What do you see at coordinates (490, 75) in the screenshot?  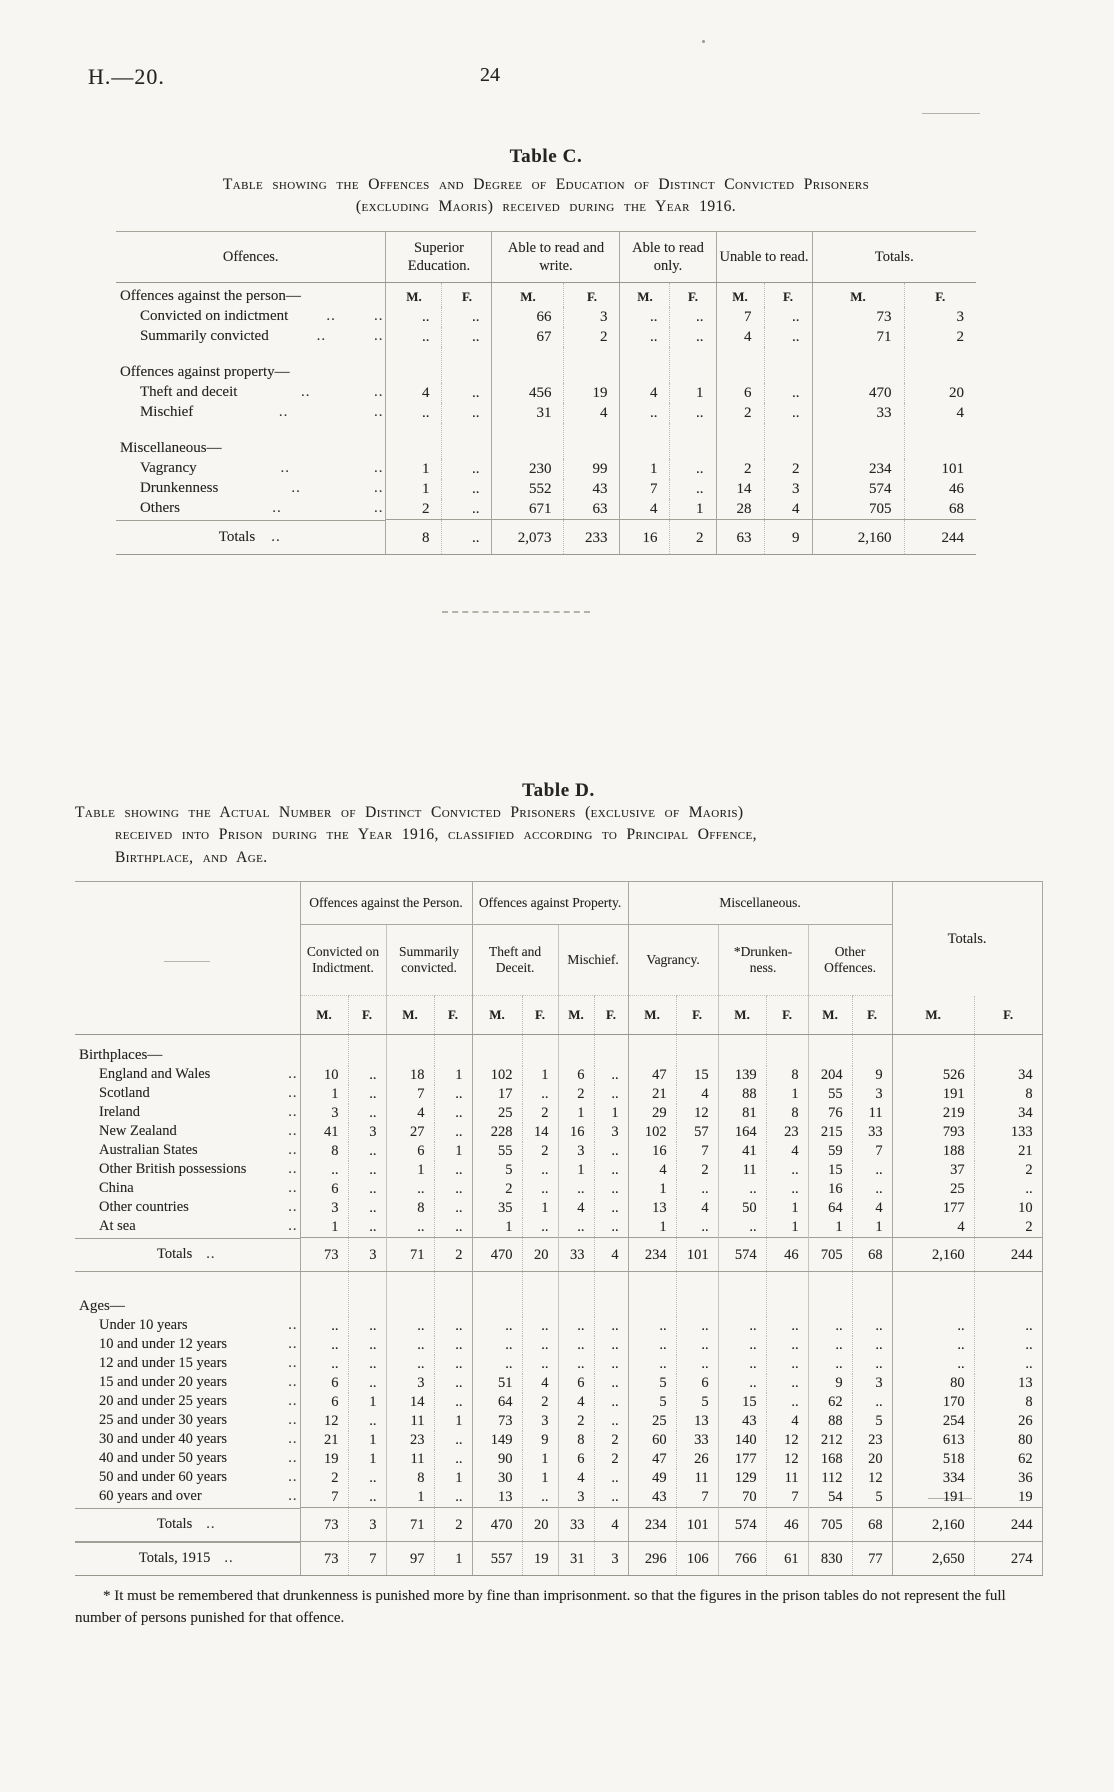 I see `page-number: 24` at bounding box center [490, 75].